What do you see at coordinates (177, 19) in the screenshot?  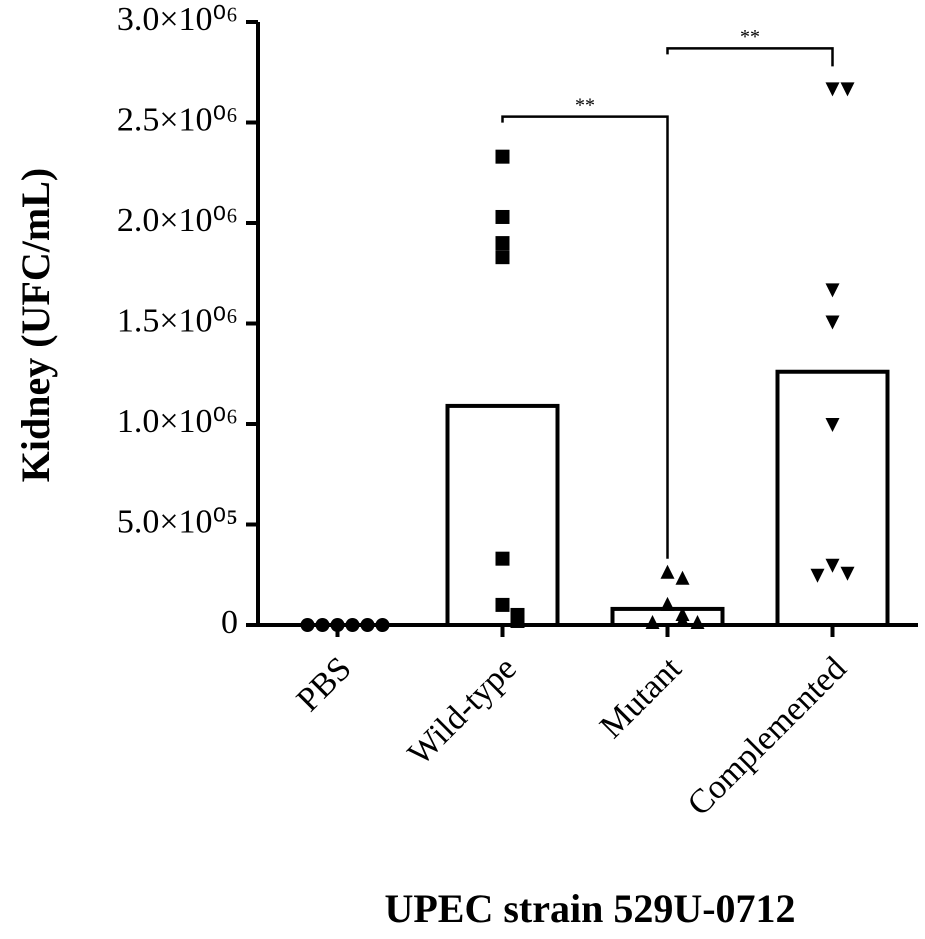 I see `y-tick-label: 3.0×10⁰⁶` at bounding box center [177, 19].